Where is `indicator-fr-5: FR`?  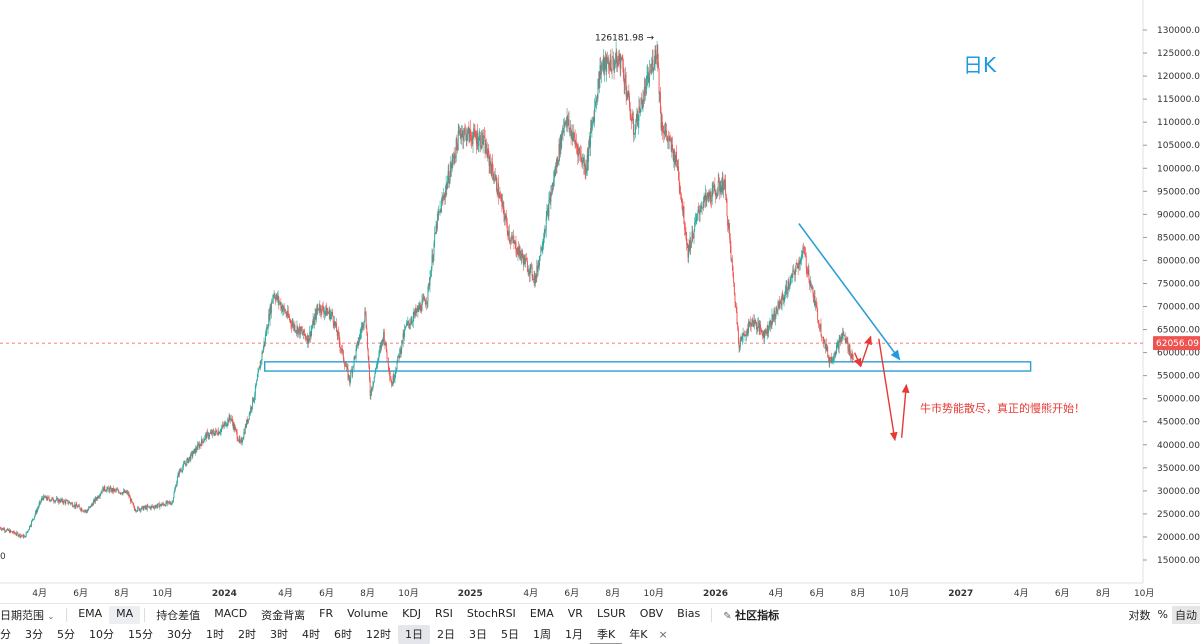 indicator-fr-5: FR is located at coordinates (326, 613).